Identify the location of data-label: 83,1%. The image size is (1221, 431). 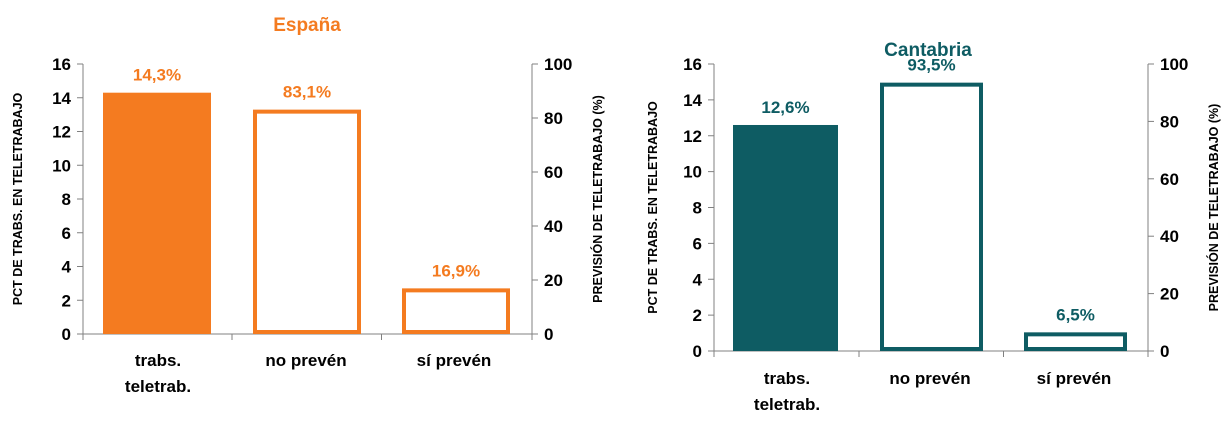
(307, 92).